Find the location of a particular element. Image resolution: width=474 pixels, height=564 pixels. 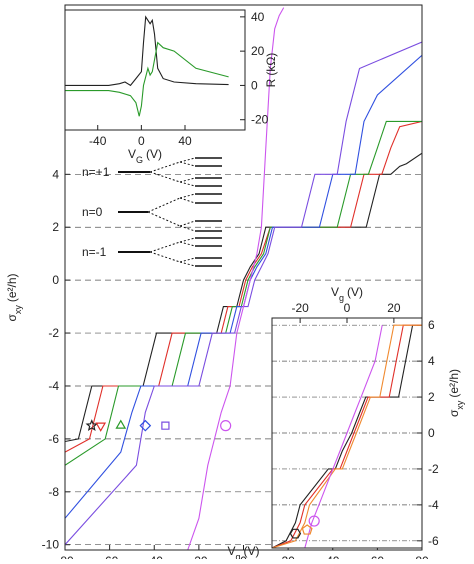

axis-label: R (kΩ) is located at coordinates (271, 70).